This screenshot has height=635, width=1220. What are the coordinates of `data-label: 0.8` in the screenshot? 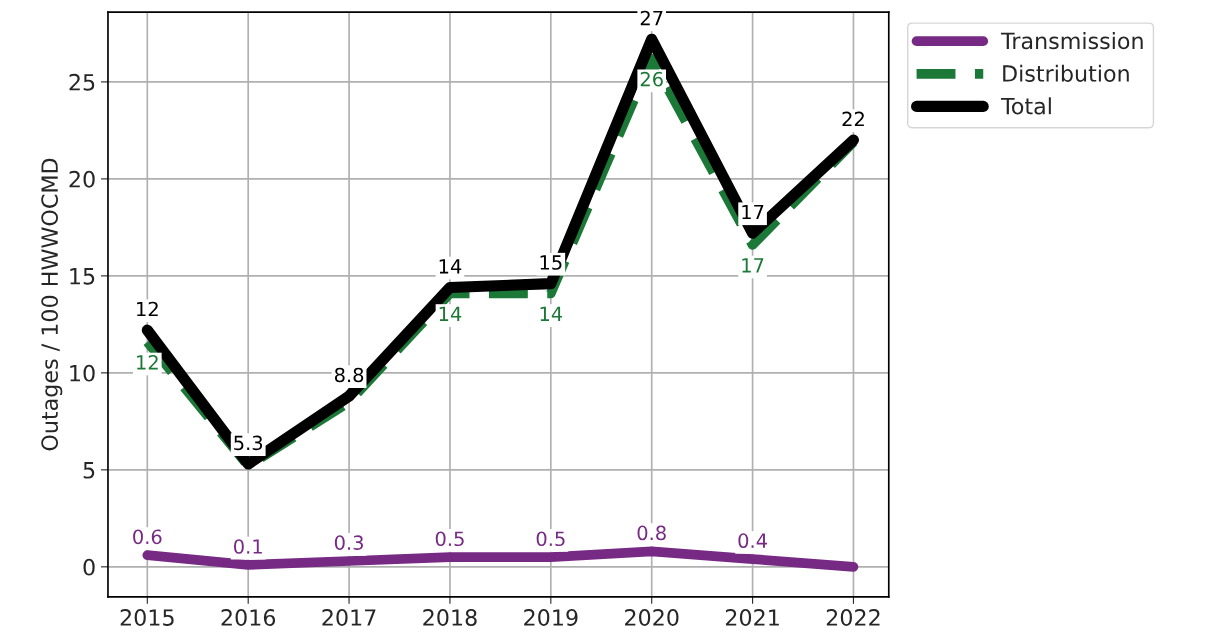 It's located at (651, 533).